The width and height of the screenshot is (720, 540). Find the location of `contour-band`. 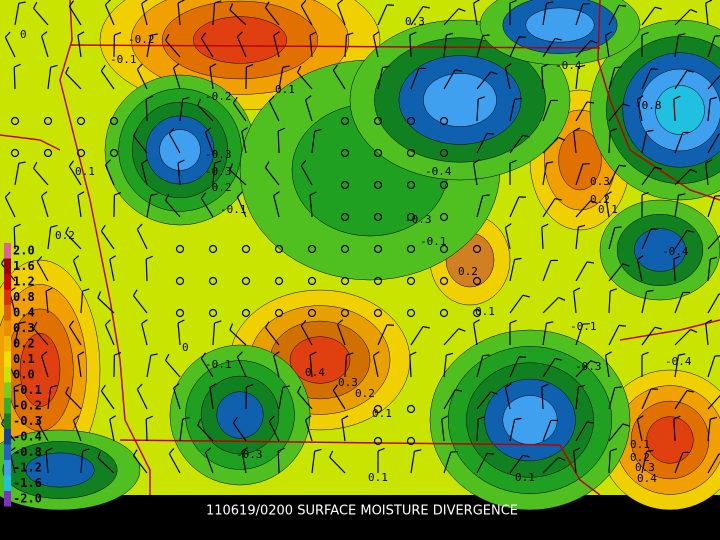

contour-band is located at coordinates (460, 100).